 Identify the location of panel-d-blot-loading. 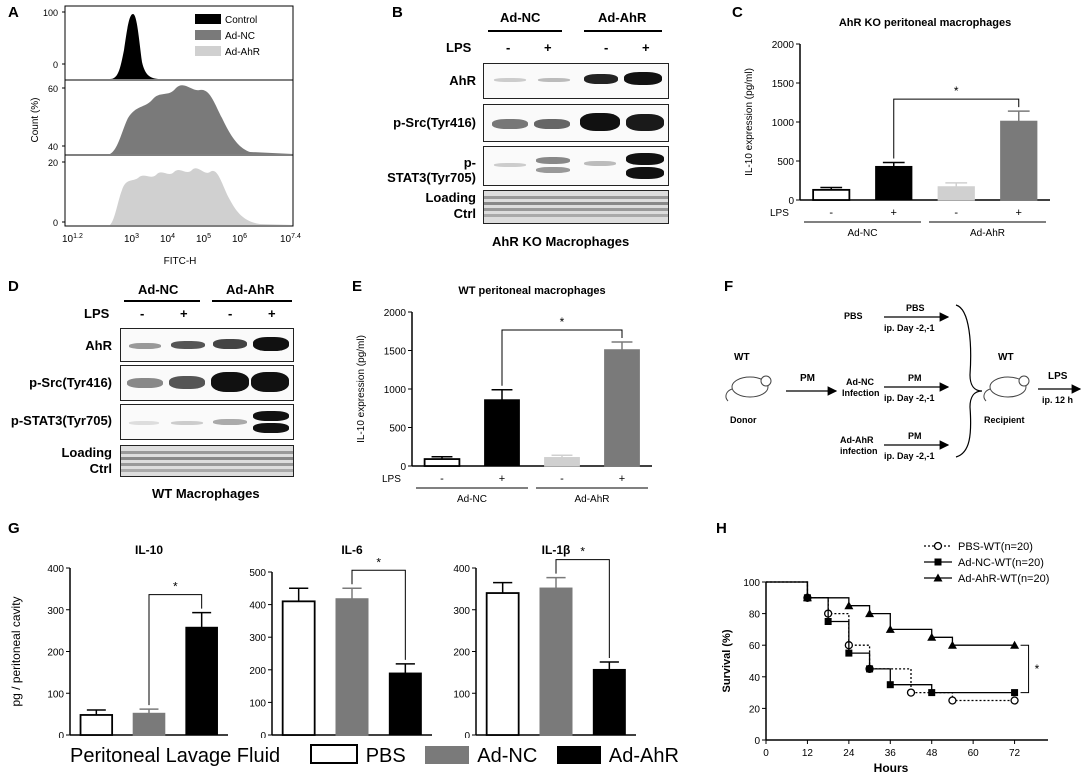
(207, 461).